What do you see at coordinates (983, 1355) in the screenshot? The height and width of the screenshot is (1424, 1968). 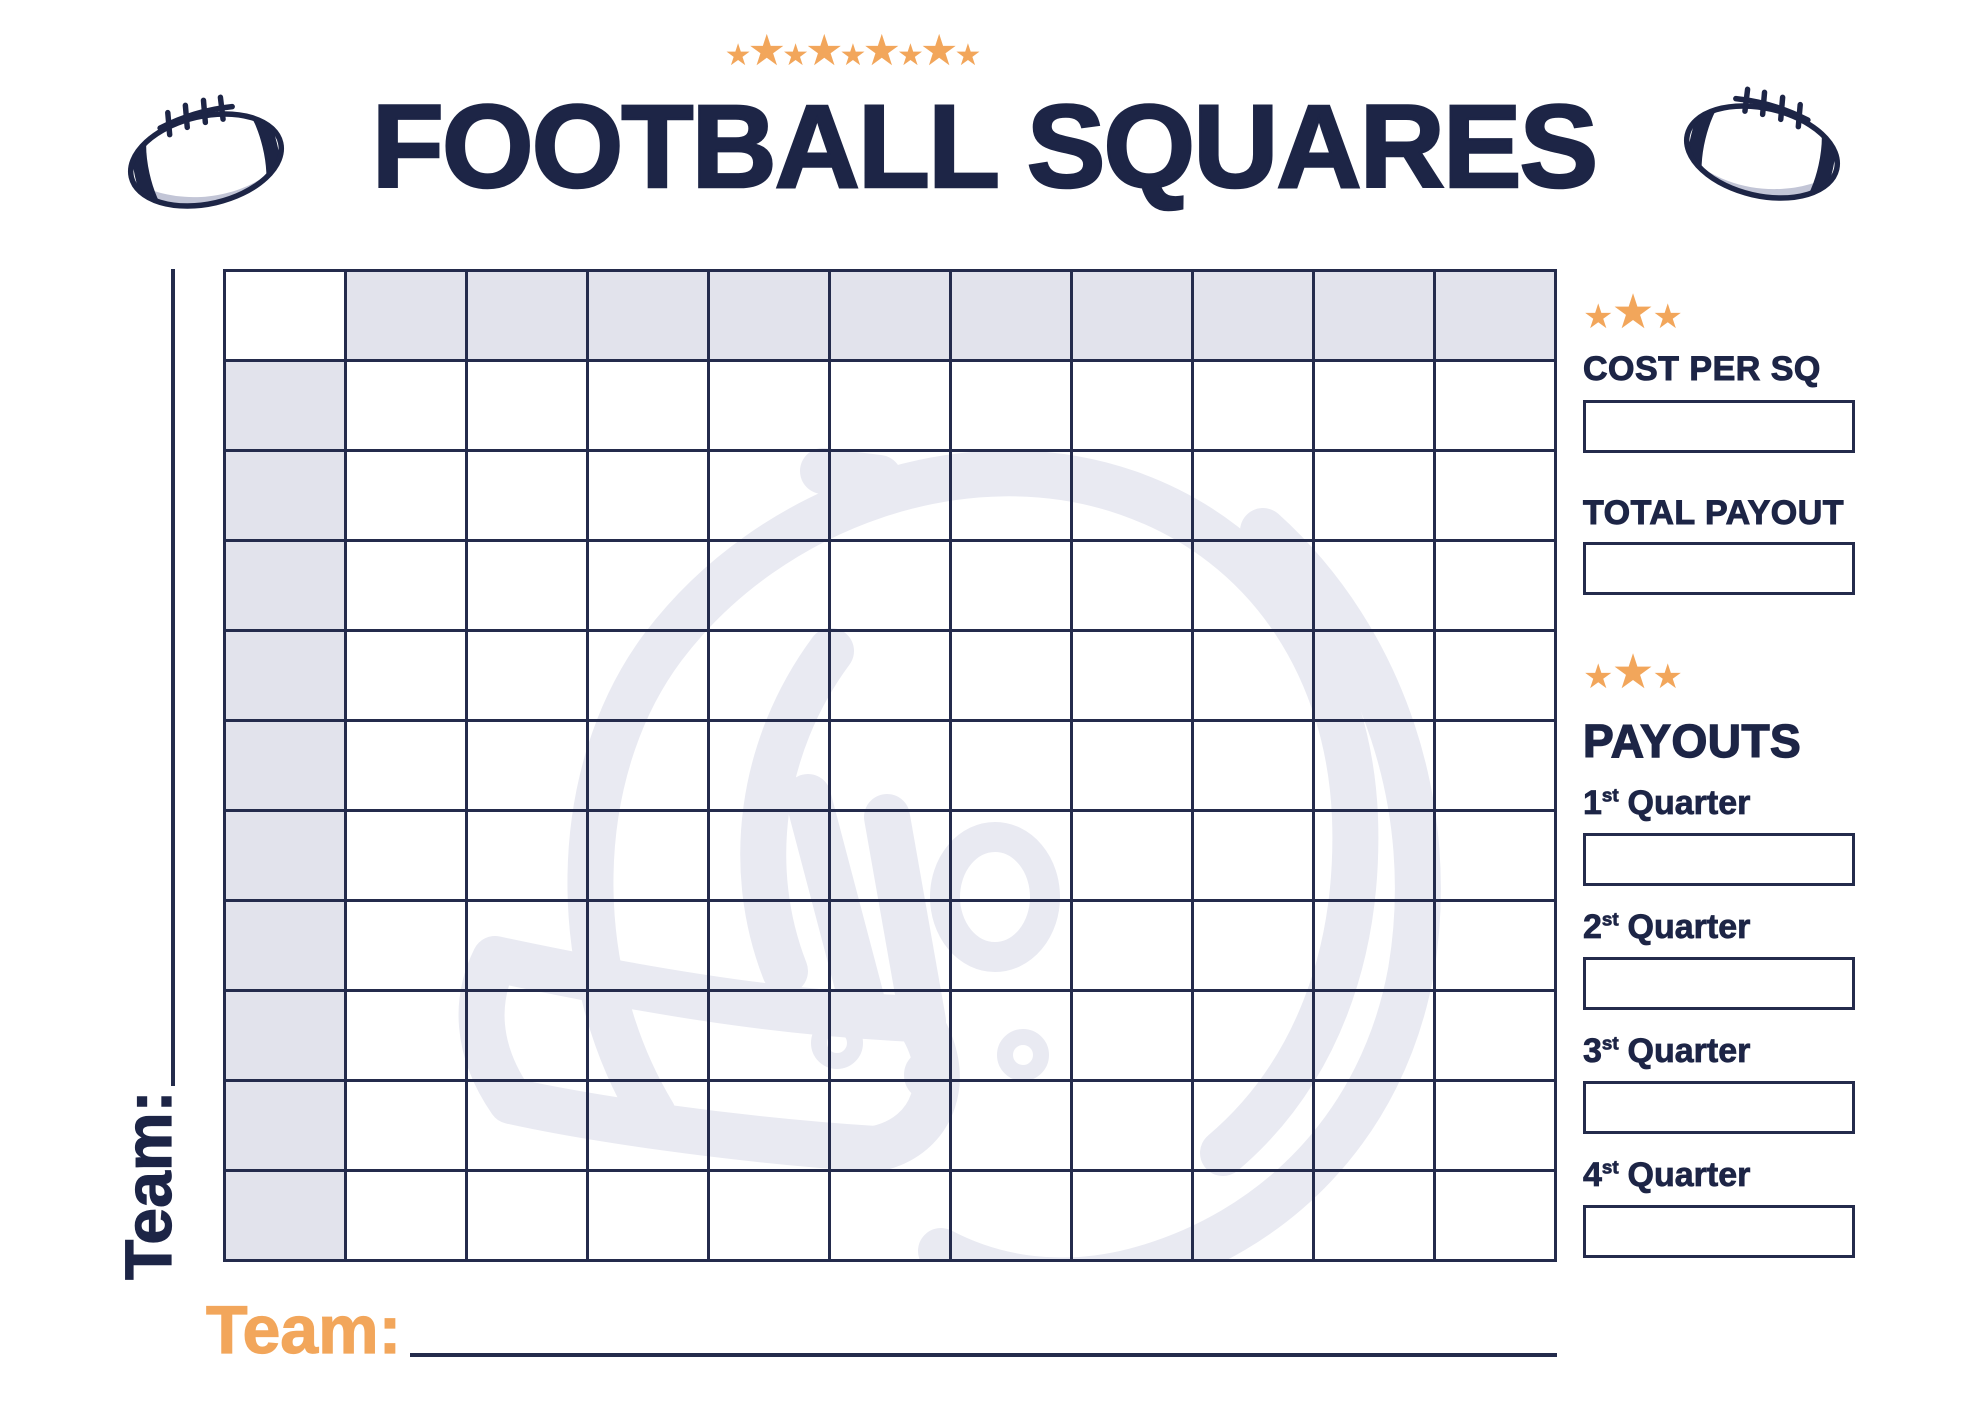 I see `team-name-line-bottom` at bounding box center [983, 1355].